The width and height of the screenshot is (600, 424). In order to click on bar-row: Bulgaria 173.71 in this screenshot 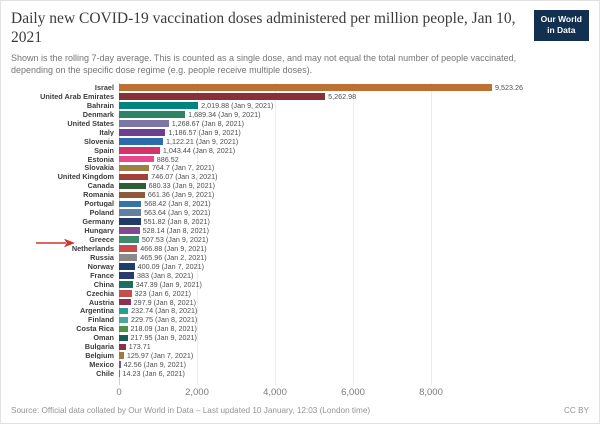, I will do `click(300, 346)`.